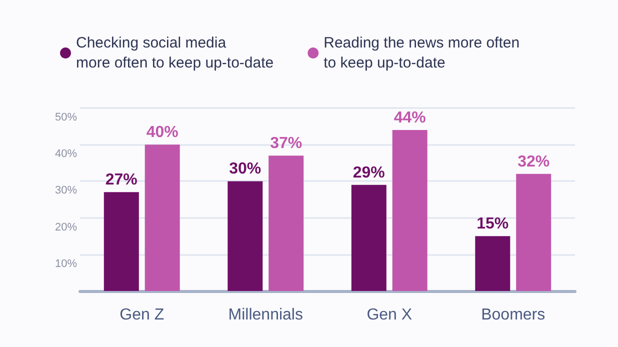  What do you see at coordinates (162, 133) in the screenshot?
I see `data-label: 40%` at bounding box center [162, 133].